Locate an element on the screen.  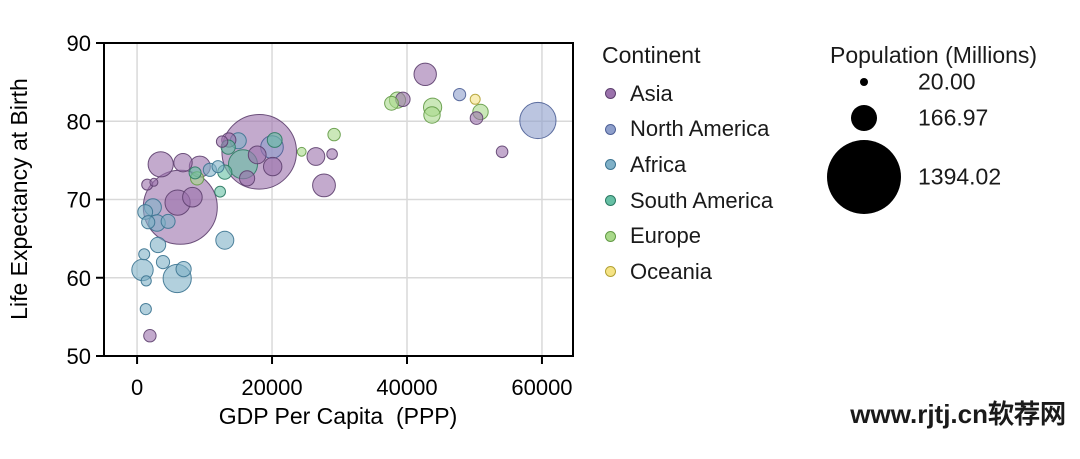
x-tick-label: 20000 is located at coordinates (271, 387).